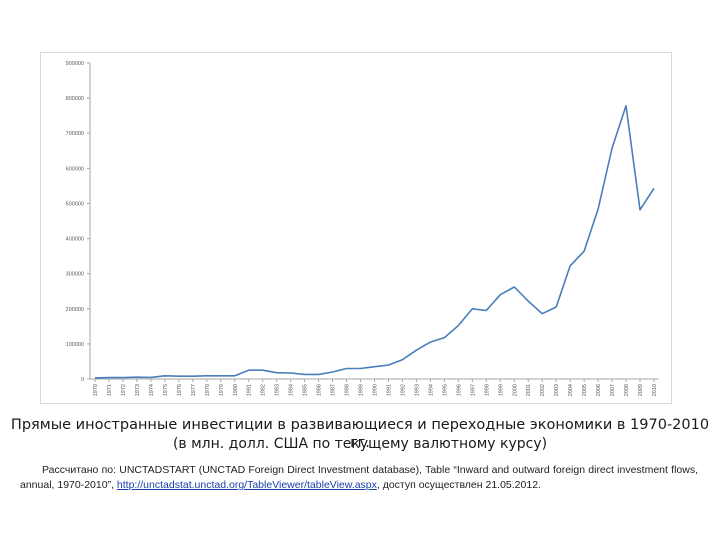 The width and height of the screenshot is (720, 540). What do you see at coordinates (75, 64) in the screenshot?
I see `y-tick-label: 900000` at bounding box center [75, 64].